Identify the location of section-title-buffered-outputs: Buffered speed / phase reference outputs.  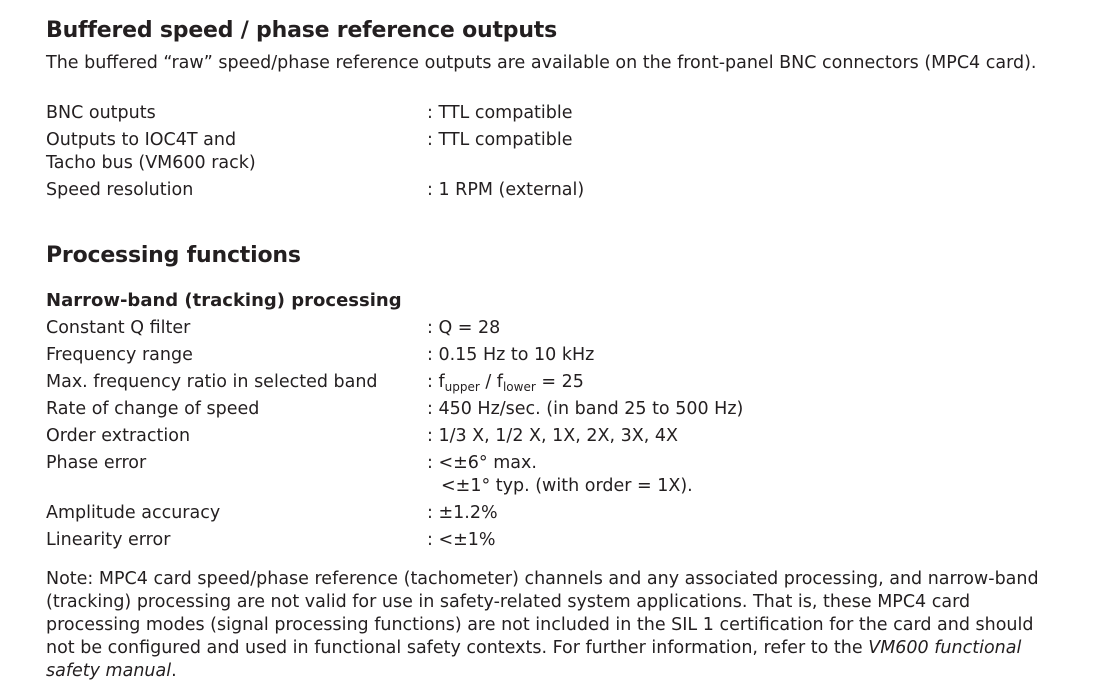
(302, 30).